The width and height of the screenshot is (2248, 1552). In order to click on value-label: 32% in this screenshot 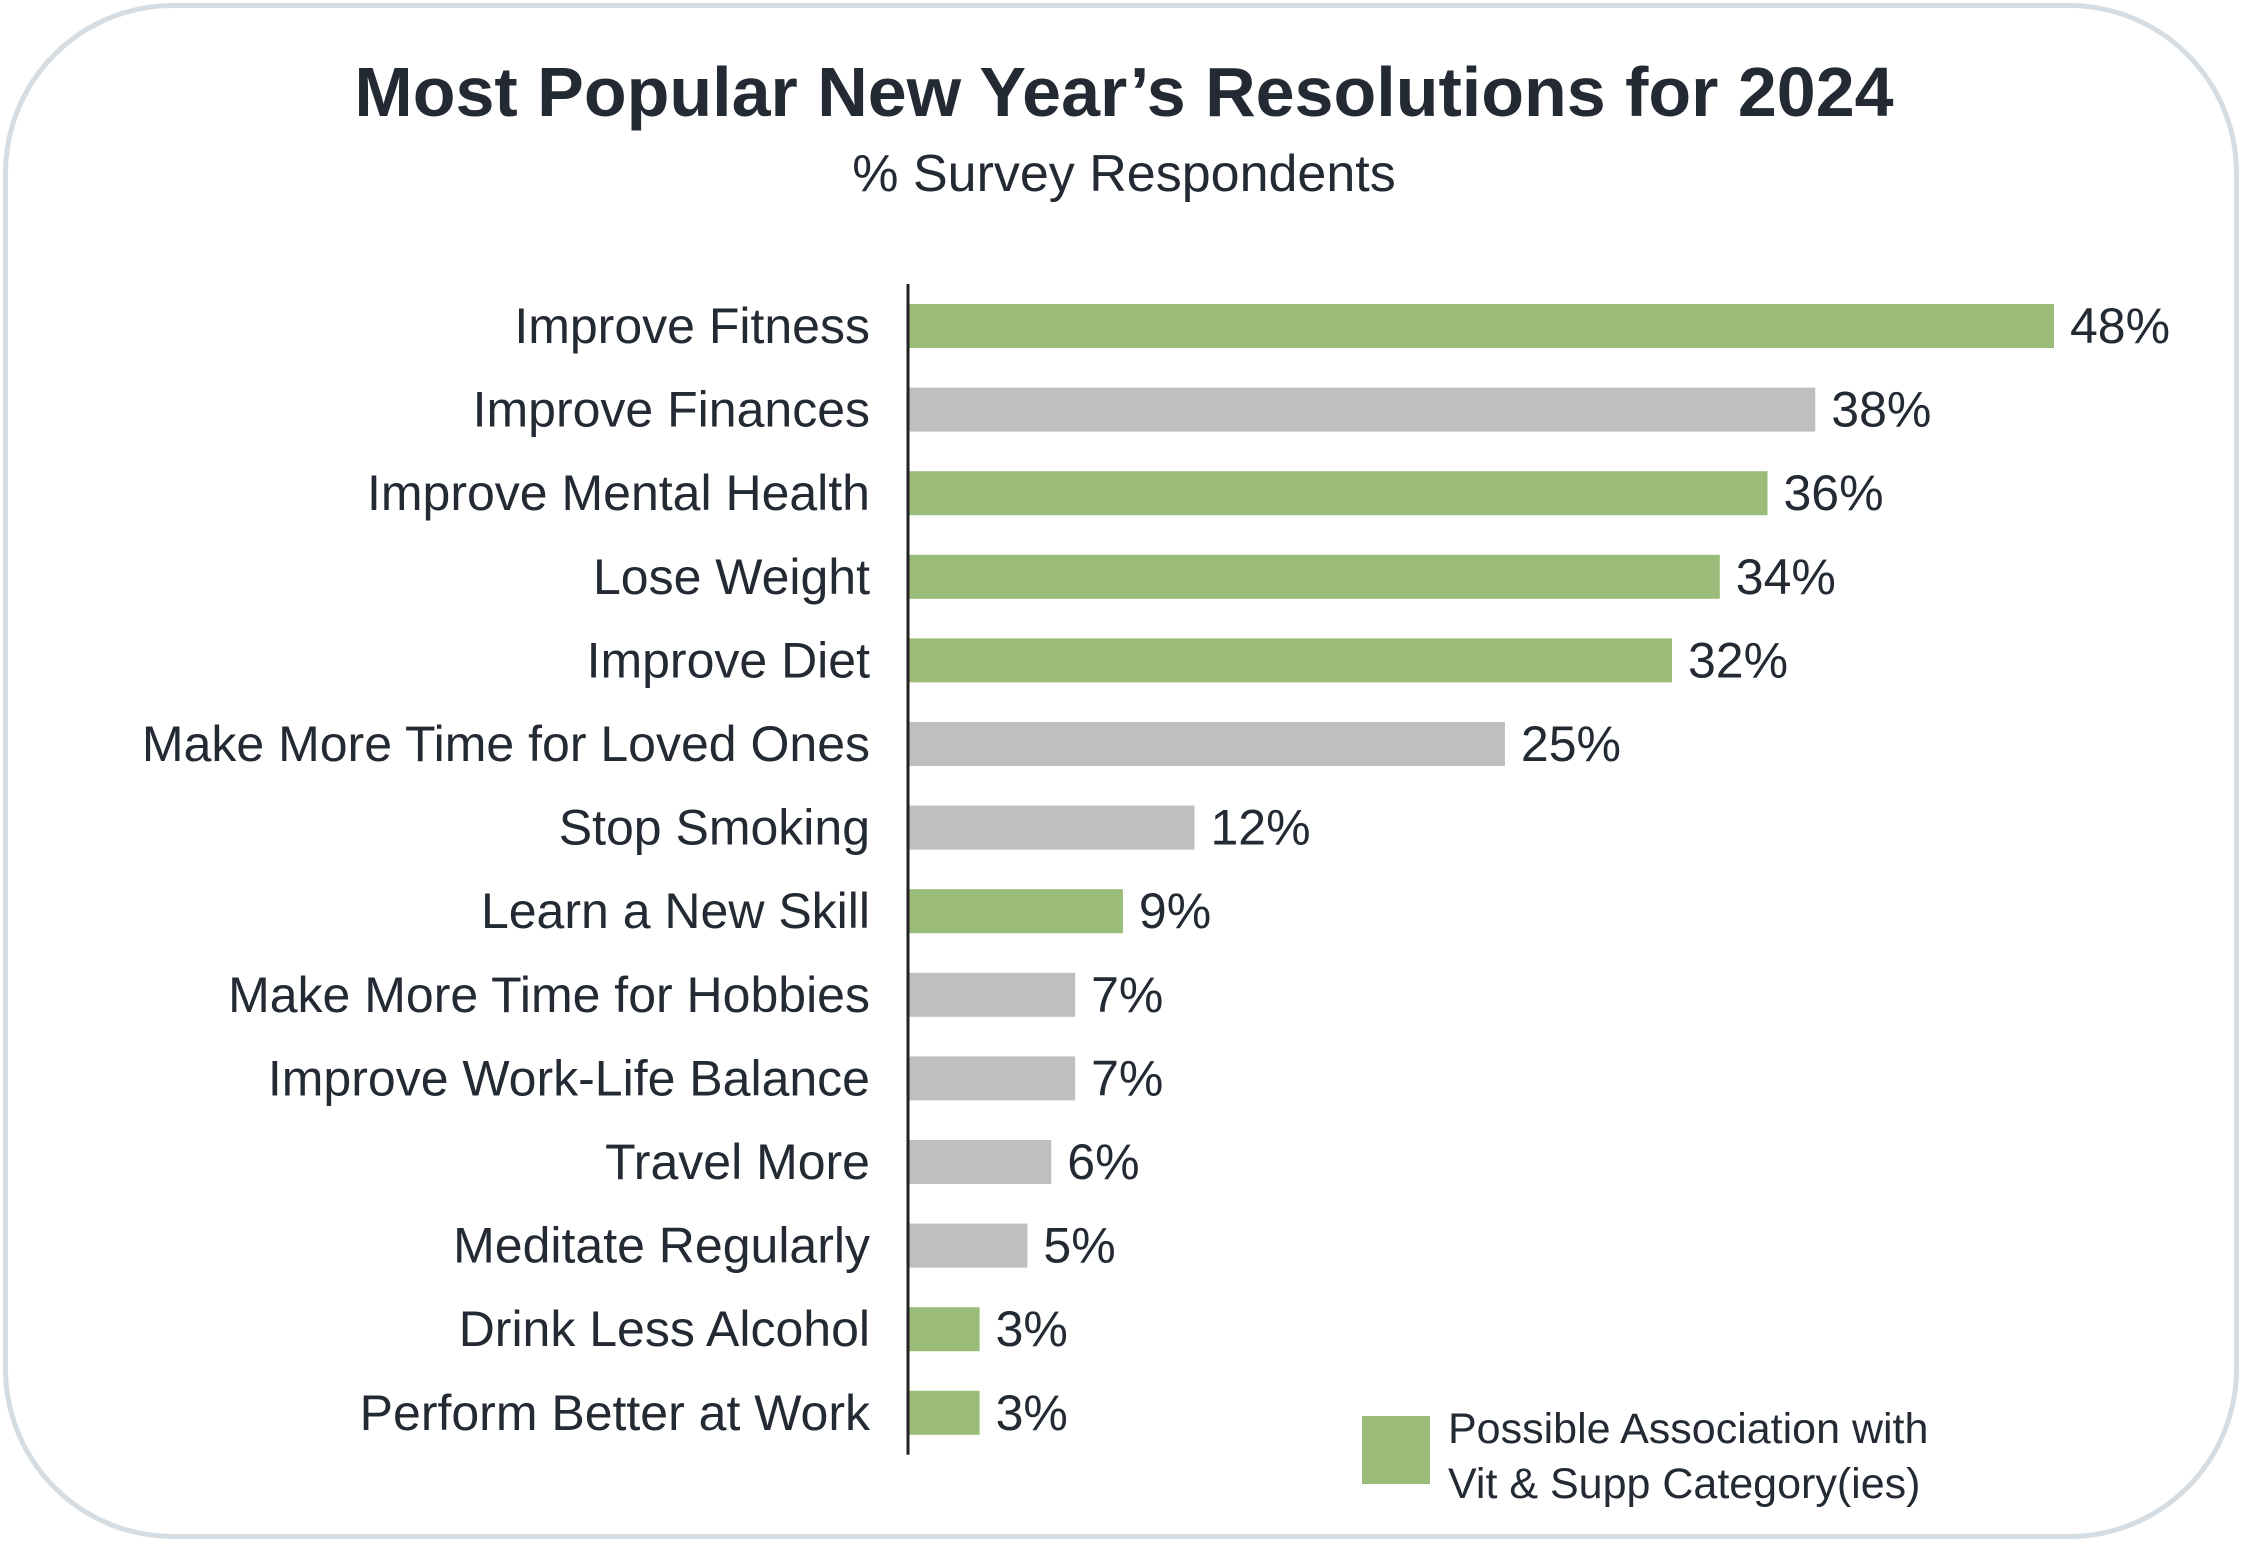, I will do `click(1738, 660)`.